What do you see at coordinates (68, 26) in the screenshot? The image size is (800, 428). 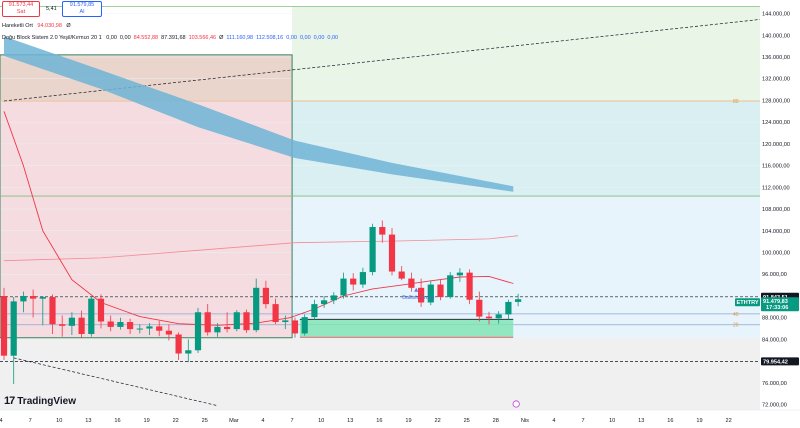 I see `ma-legend-extra: Ø` at bounding box center [68, 26].